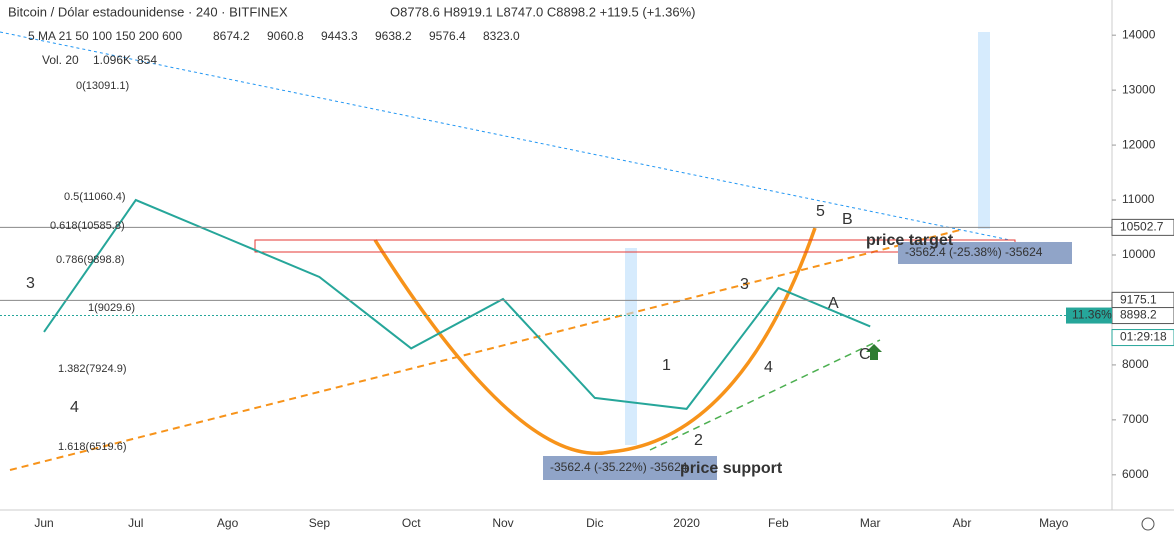  What do you see at coordinates (731, 468) in the screenshot?
I see `annotation: price support` at bounding box center [731, 468].